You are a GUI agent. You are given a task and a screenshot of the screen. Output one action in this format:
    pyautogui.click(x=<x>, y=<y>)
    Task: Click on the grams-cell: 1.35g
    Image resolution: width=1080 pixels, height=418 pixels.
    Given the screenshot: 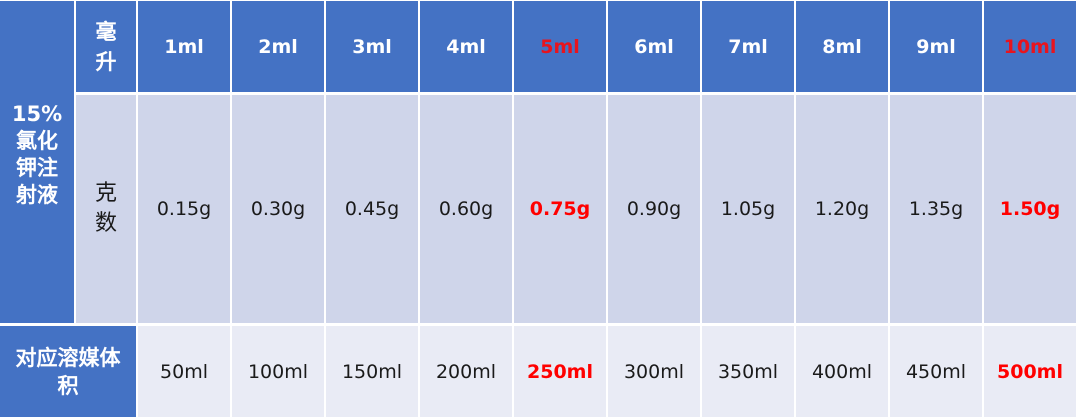 What is the action you would take?
    pyautogui.click(x=936, y=209)
    